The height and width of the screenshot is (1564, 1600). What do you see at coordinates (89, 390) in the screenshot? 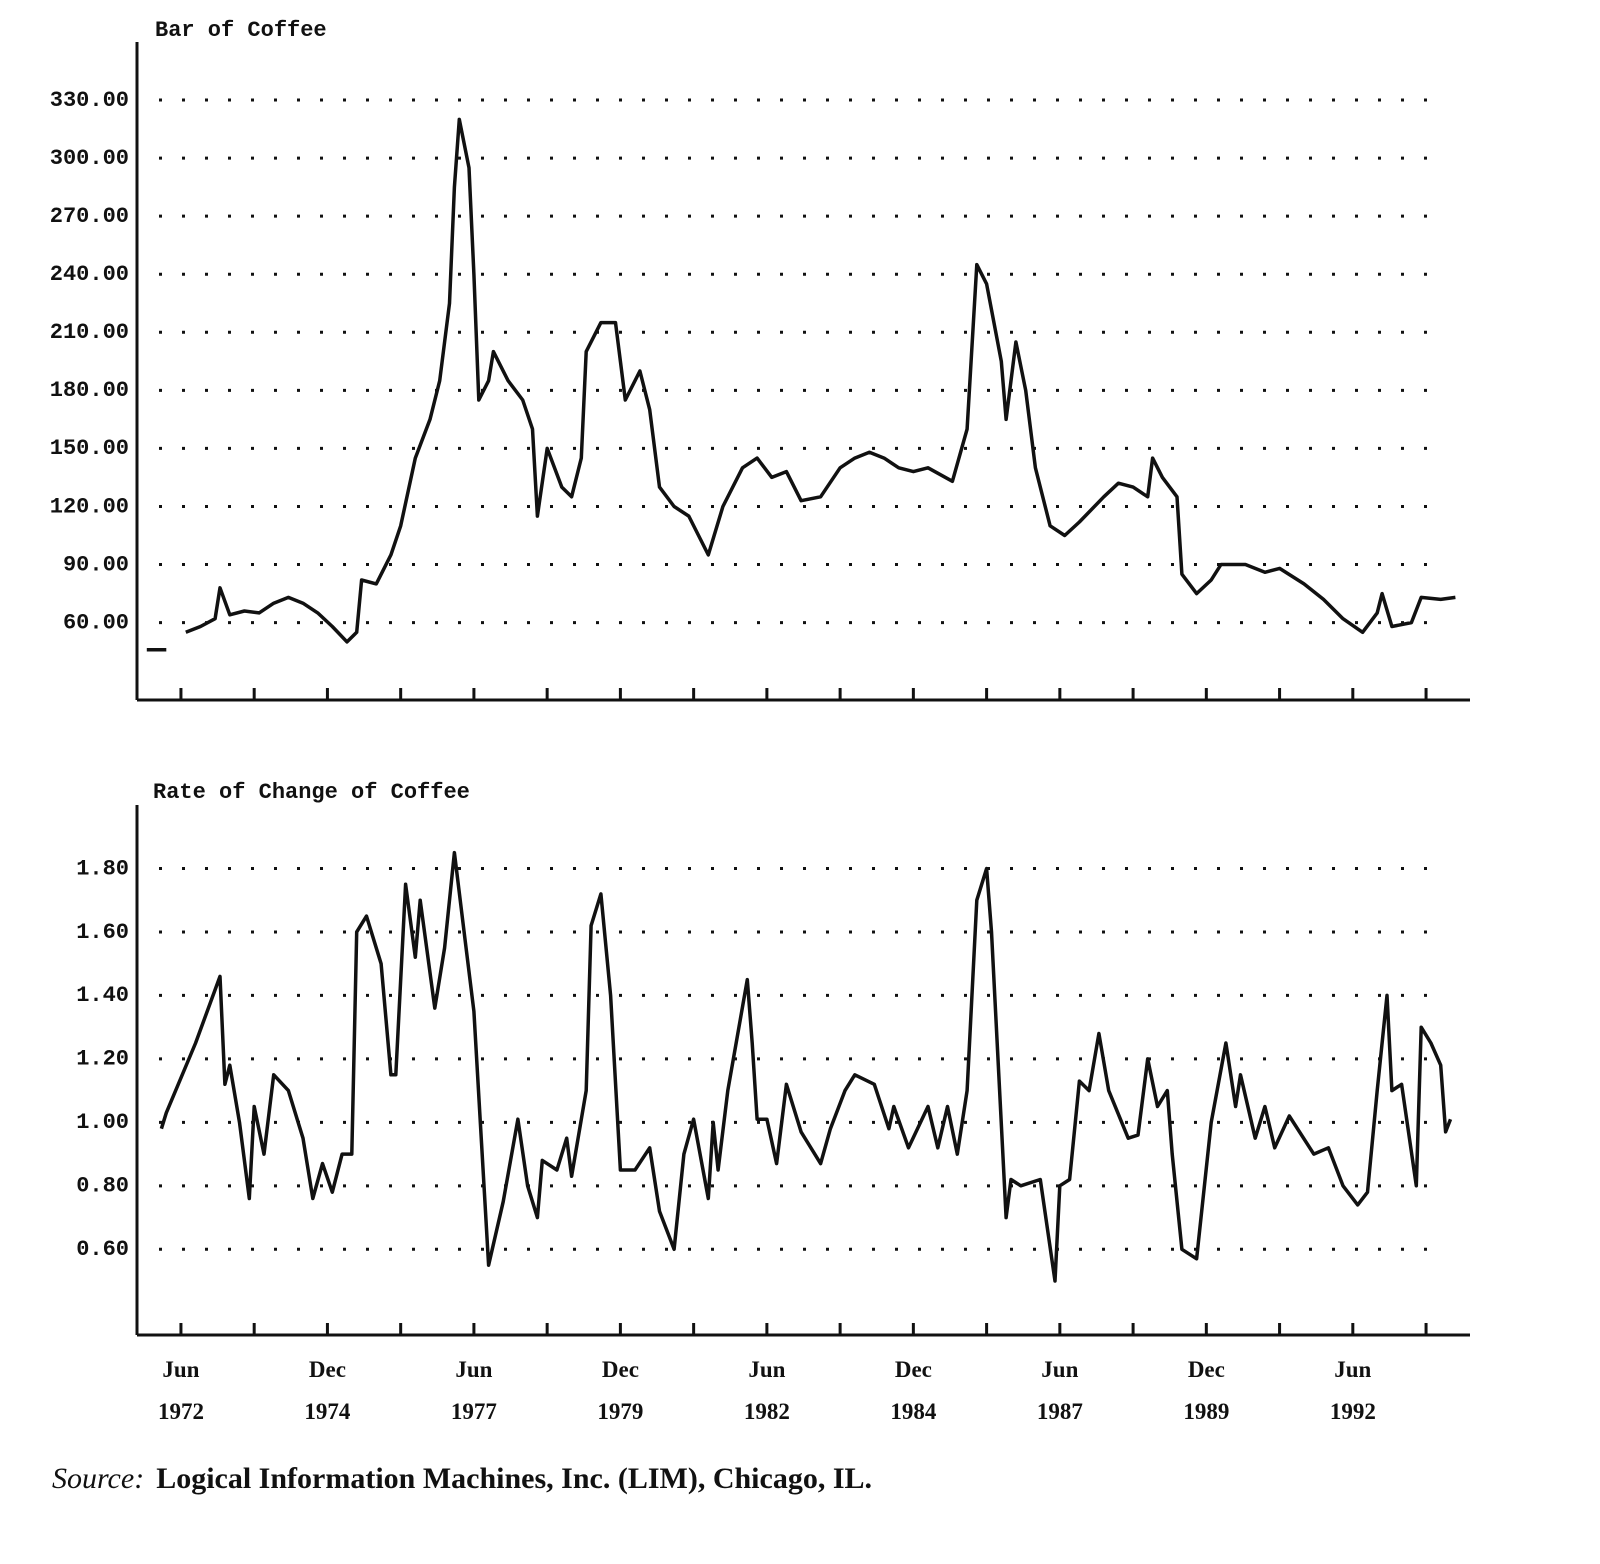
I see `y-tick-label: 180.00` at bounding box center [89, 390].